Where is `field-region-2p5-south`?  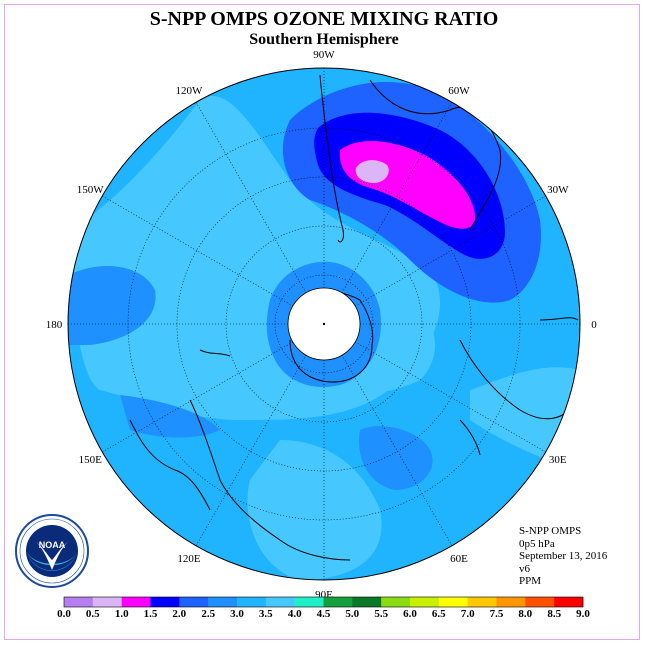 field-region-2p5-south is located at coordinates (396, 458).